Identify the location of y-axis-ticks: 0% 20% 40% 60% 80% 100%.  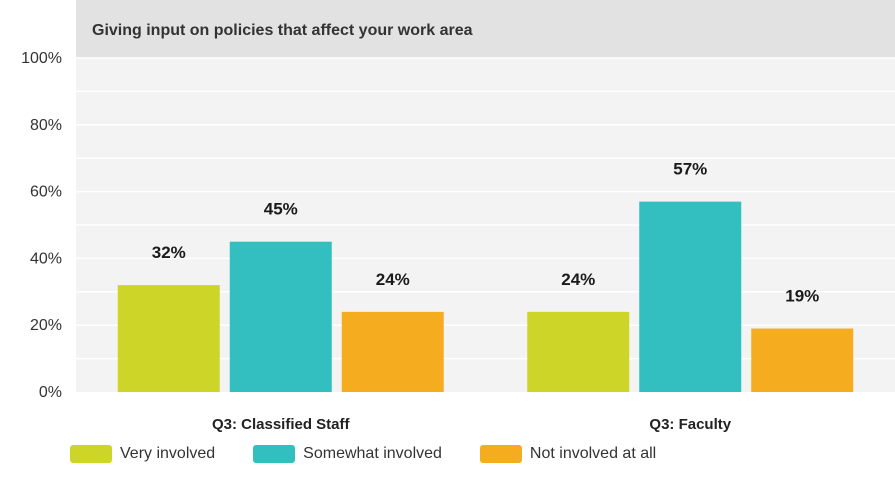
(41, 225).